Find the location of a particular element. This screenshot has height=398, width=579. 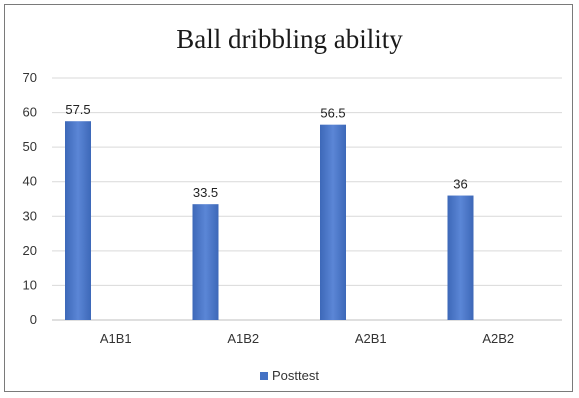

x-tick-label: A2B2 is located at coordinates (498, 338).